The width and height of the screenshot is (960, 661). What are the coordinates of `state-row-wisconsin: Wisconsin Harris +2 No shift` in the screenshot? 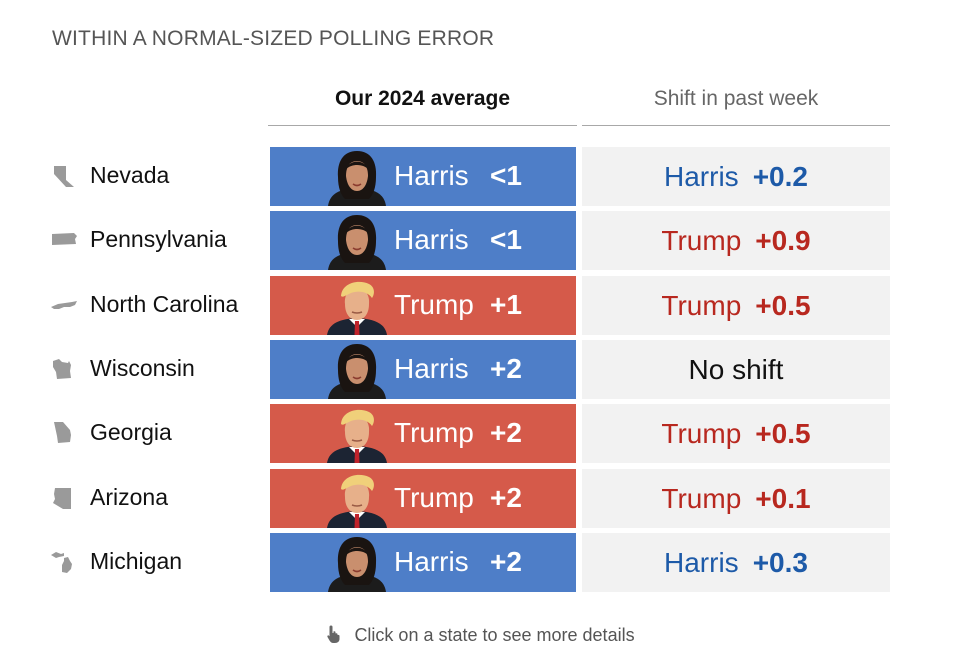 It's located at (480, 369).